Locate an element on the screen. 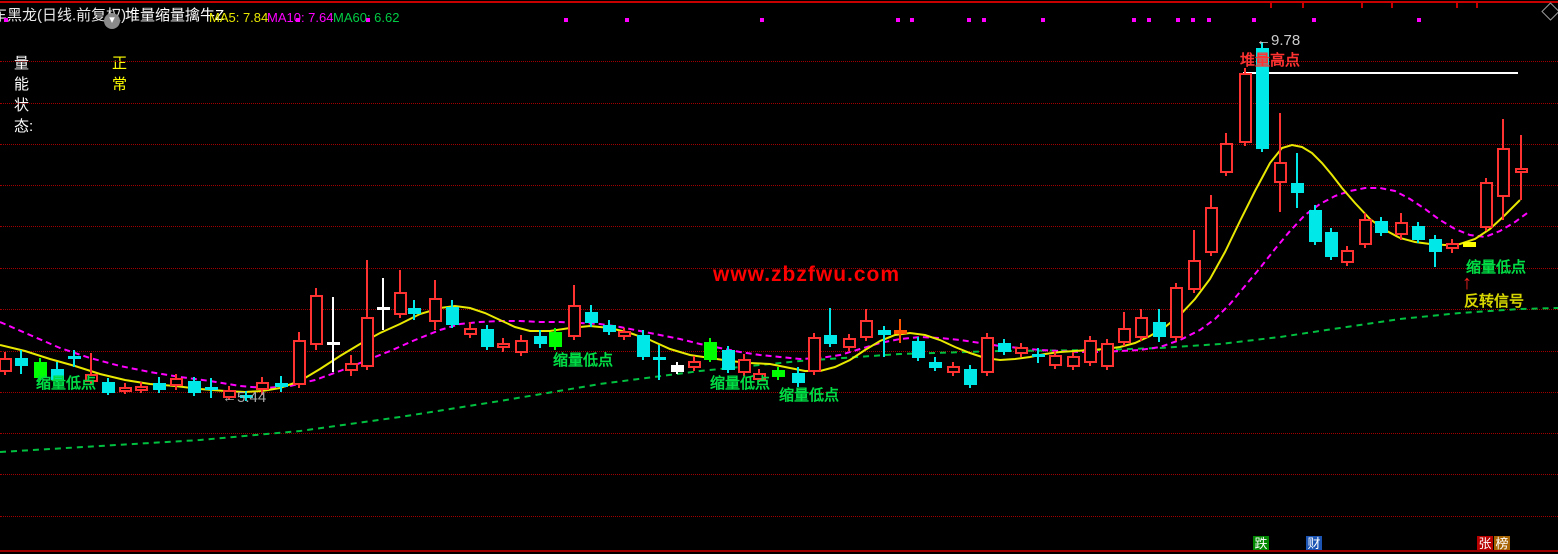 The image size is (1558, 554). annotation-shrink-volume-low-3: 缩量低点 is located at coordinates (740, 383).